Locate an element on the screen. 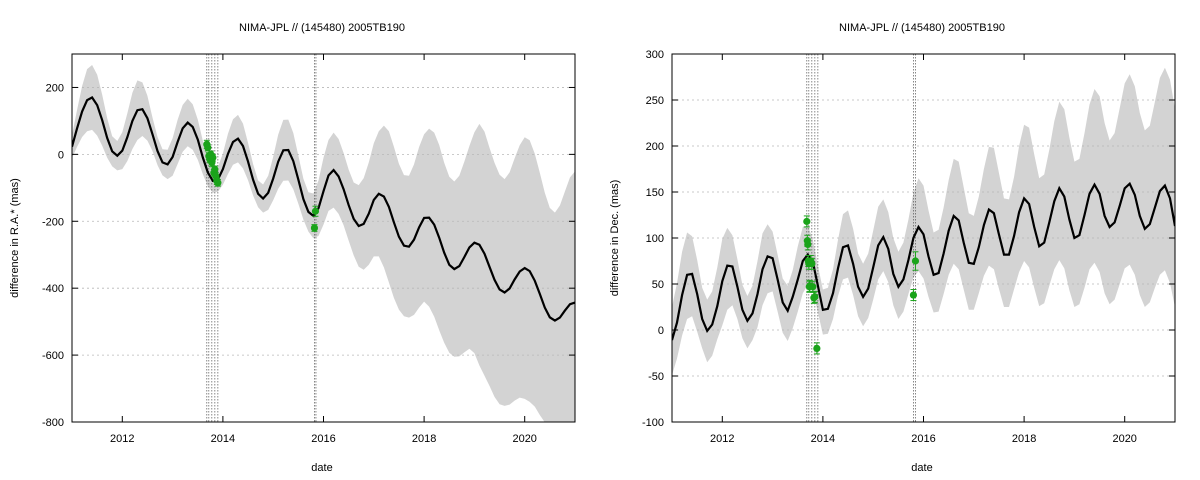  y-tick-label: -100 is located at coordinates (653, 423).